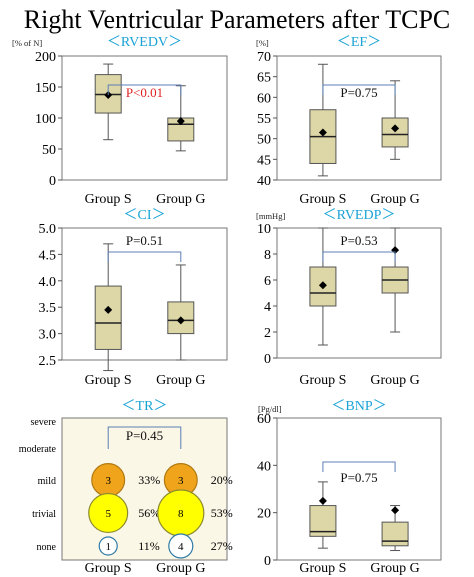 This screenshot has width=474, height=577. What do you see at coordinates (144, 42) in the screenshot?
I see `panel-title: ＜RVEDV＞` at bounding box center [144, 42].